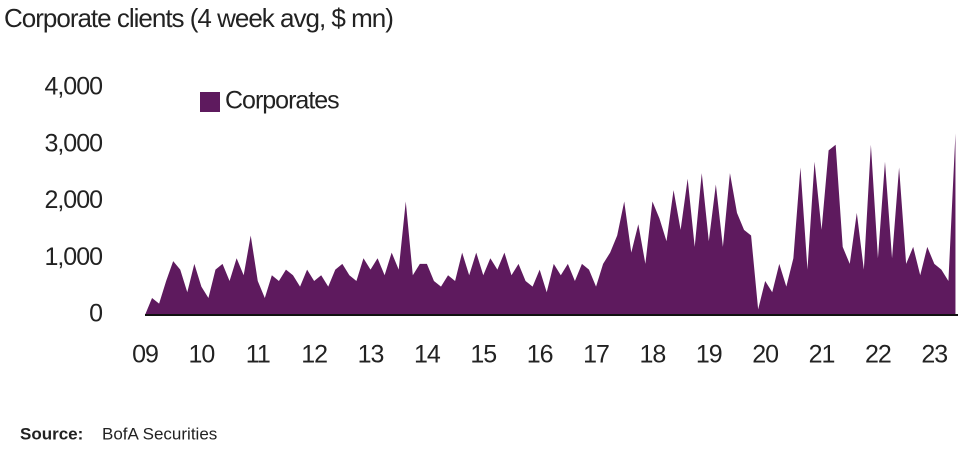  I want to click on x-tick-label: 23, so click(934, 355).